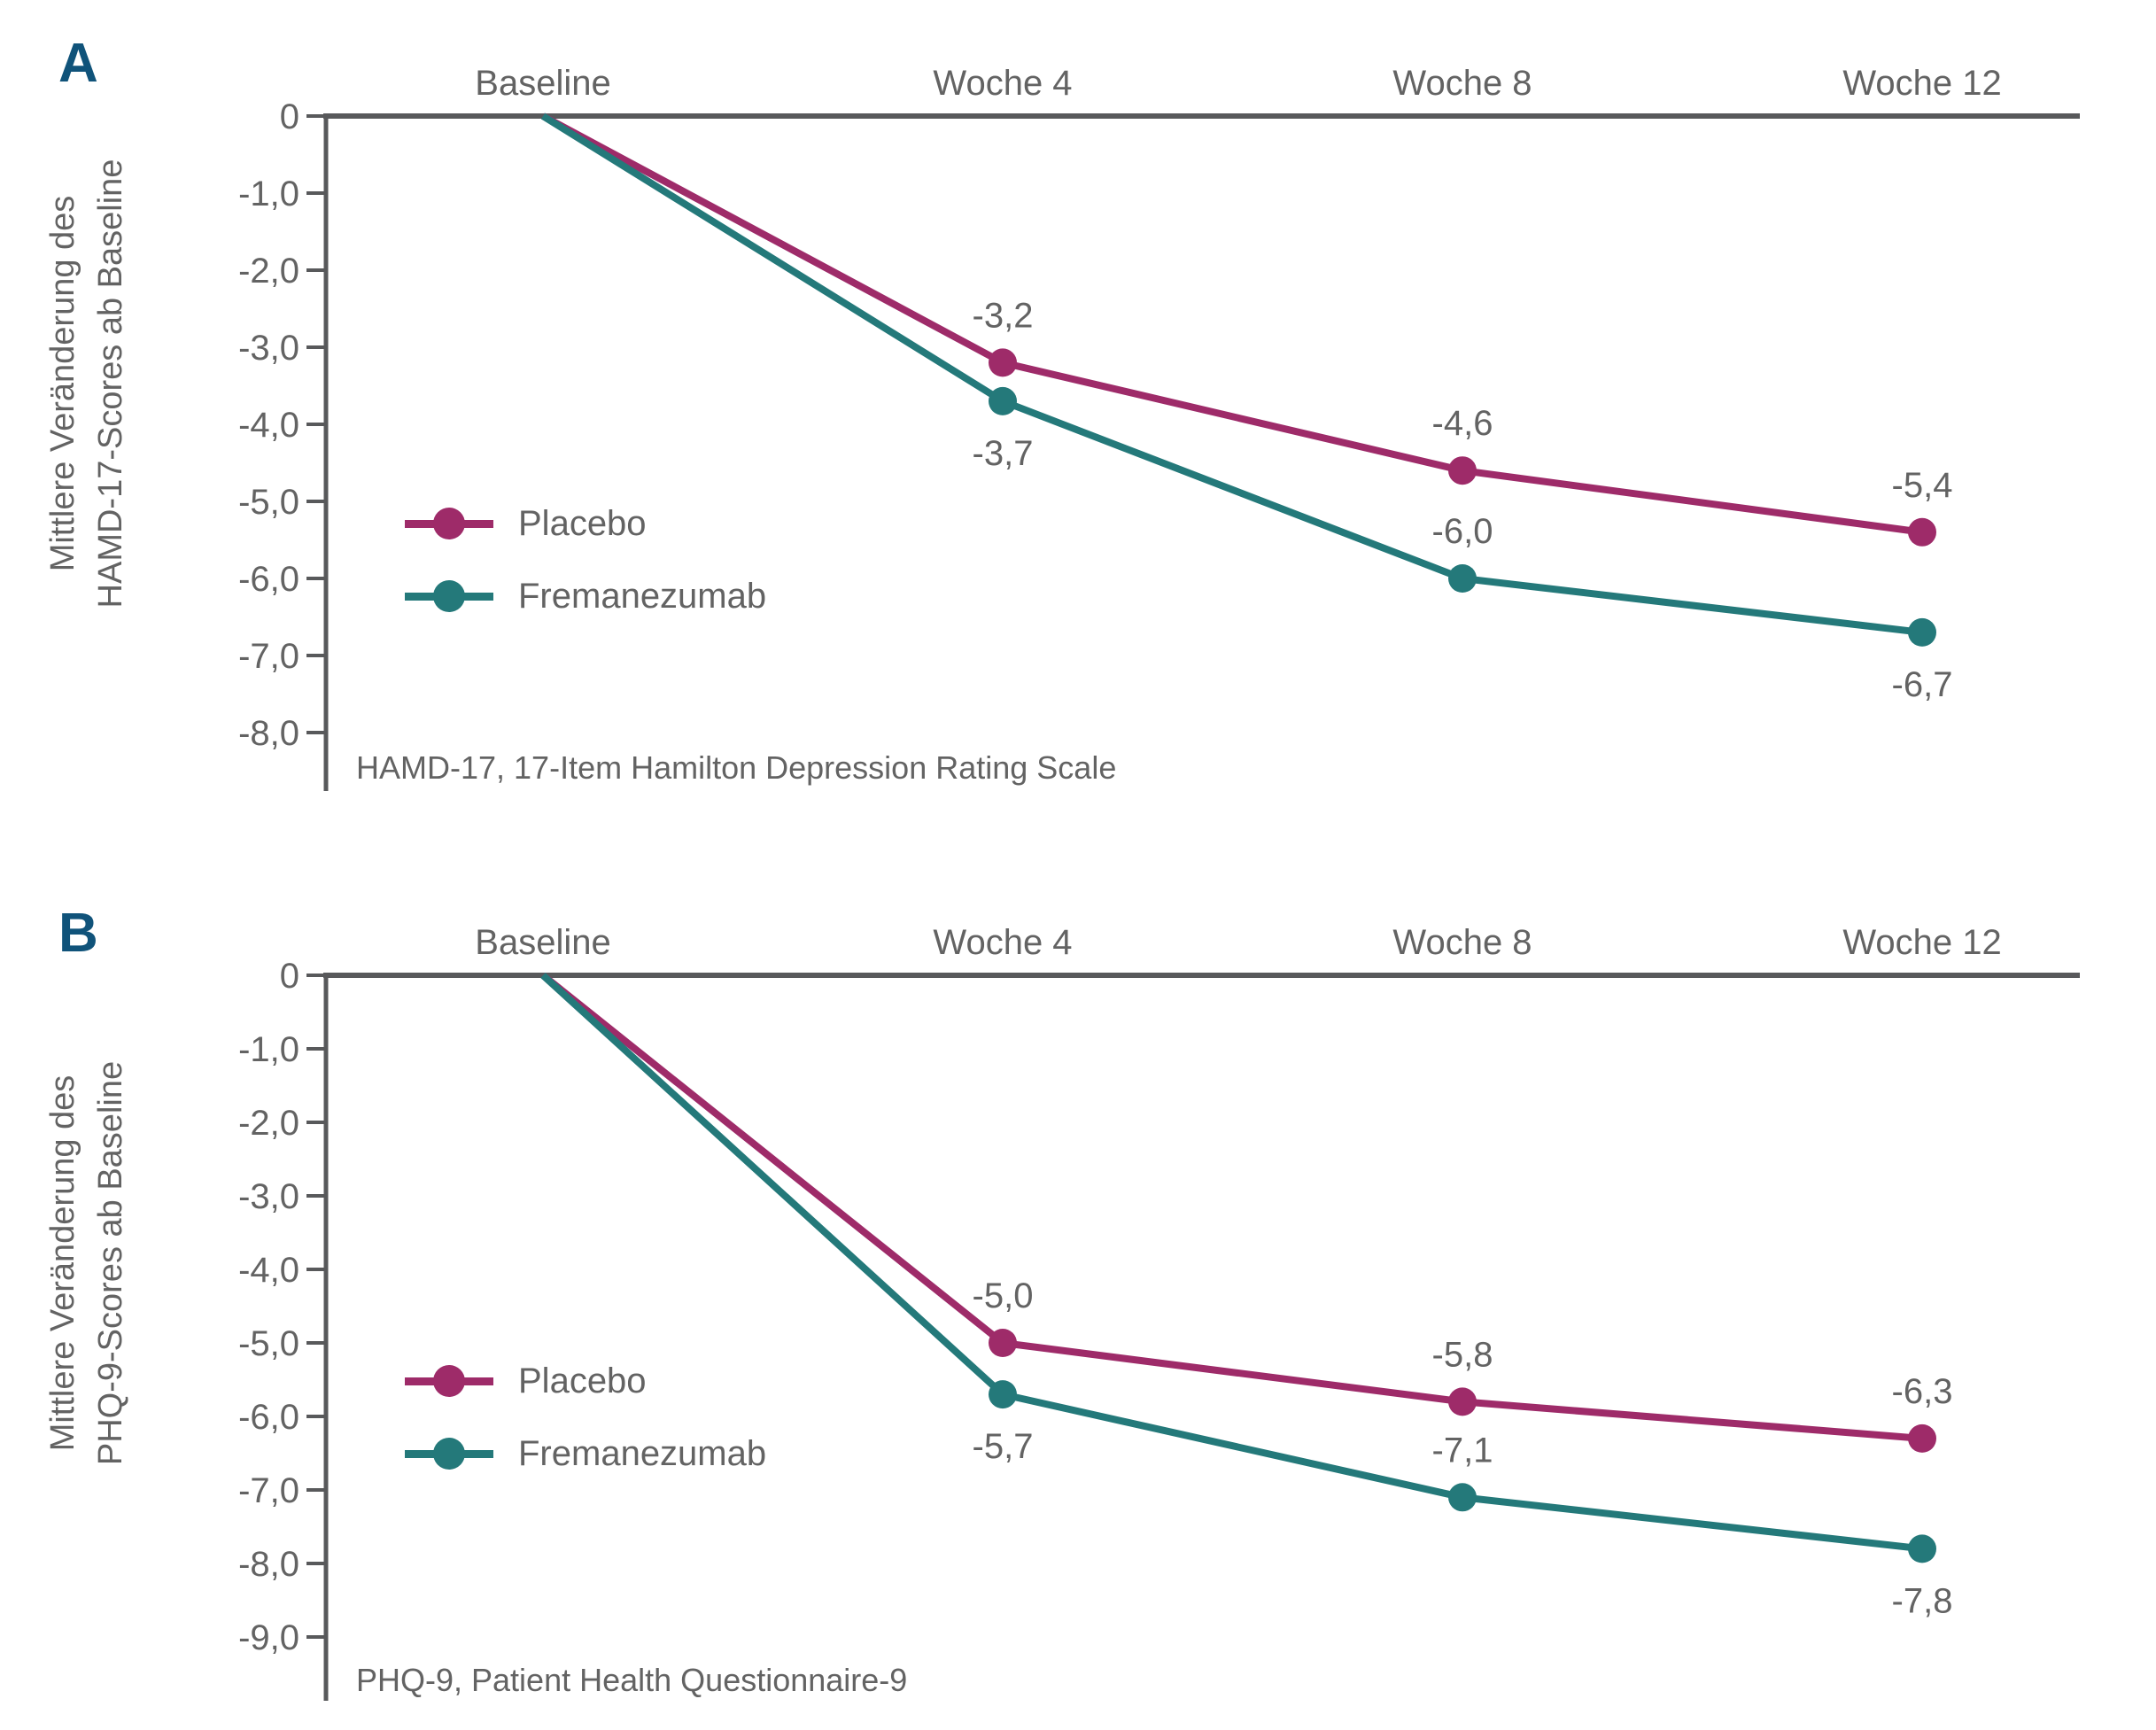 The image size is (2156, 1730). Describe the element at coordinates (632, 1680) in the screenshot. I see `footnote-panel-b: PHQ-9, Patient Health Questionnaire-9` at that location.